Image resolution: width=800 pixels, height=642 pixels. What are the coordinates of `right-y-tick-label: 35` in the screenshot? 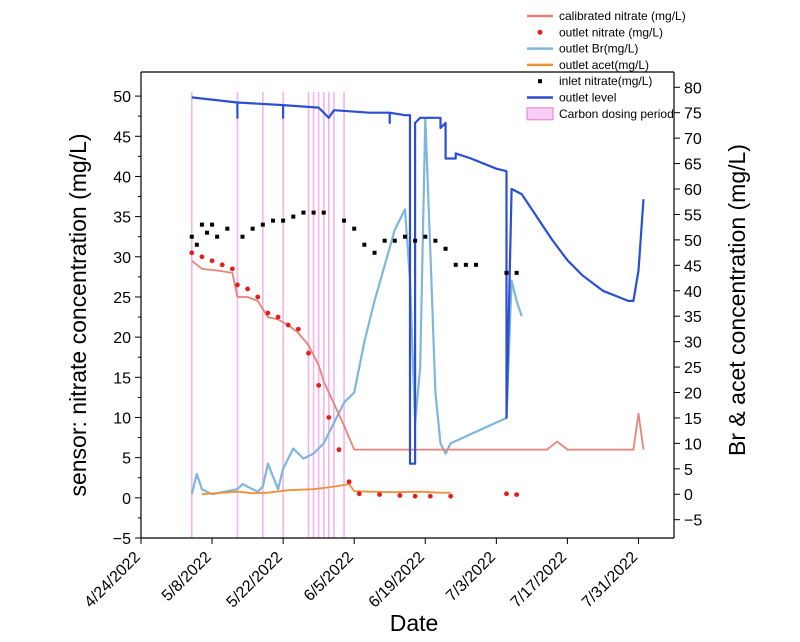 It's located at (693, 317).